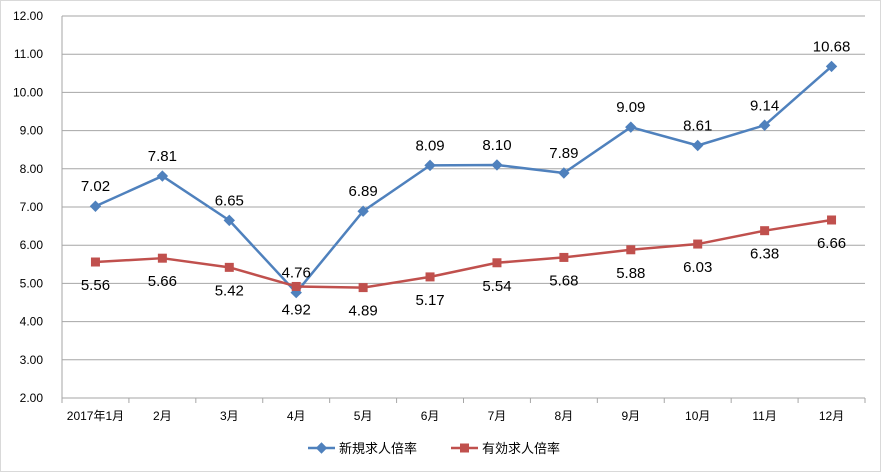 Image resolution: width=881 pixels, height=472 pixels. Describe the element at coordinates (296, 416) in the screenshot. I see `x-tick-label: 4月` at that location.